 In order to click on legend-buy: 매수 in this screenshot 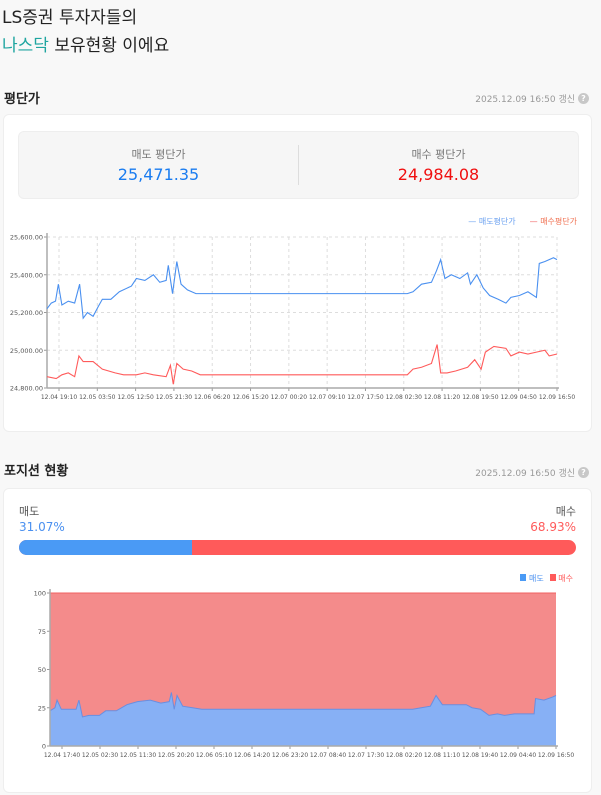, I will do `click(561, 578)`.